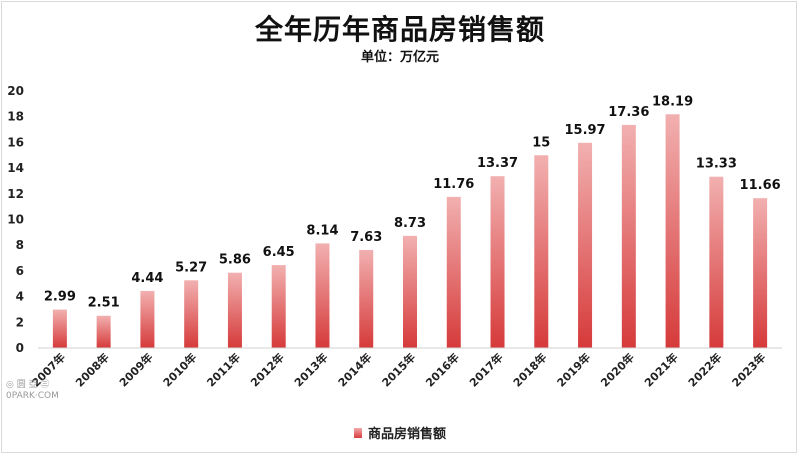 Image resolution: width=800 pixels, height=456 pixels. What do you see at coordinates (704, 369) in the screenshot?
I see `x-tick-label: 2022年` at bounding box center [704, 369].